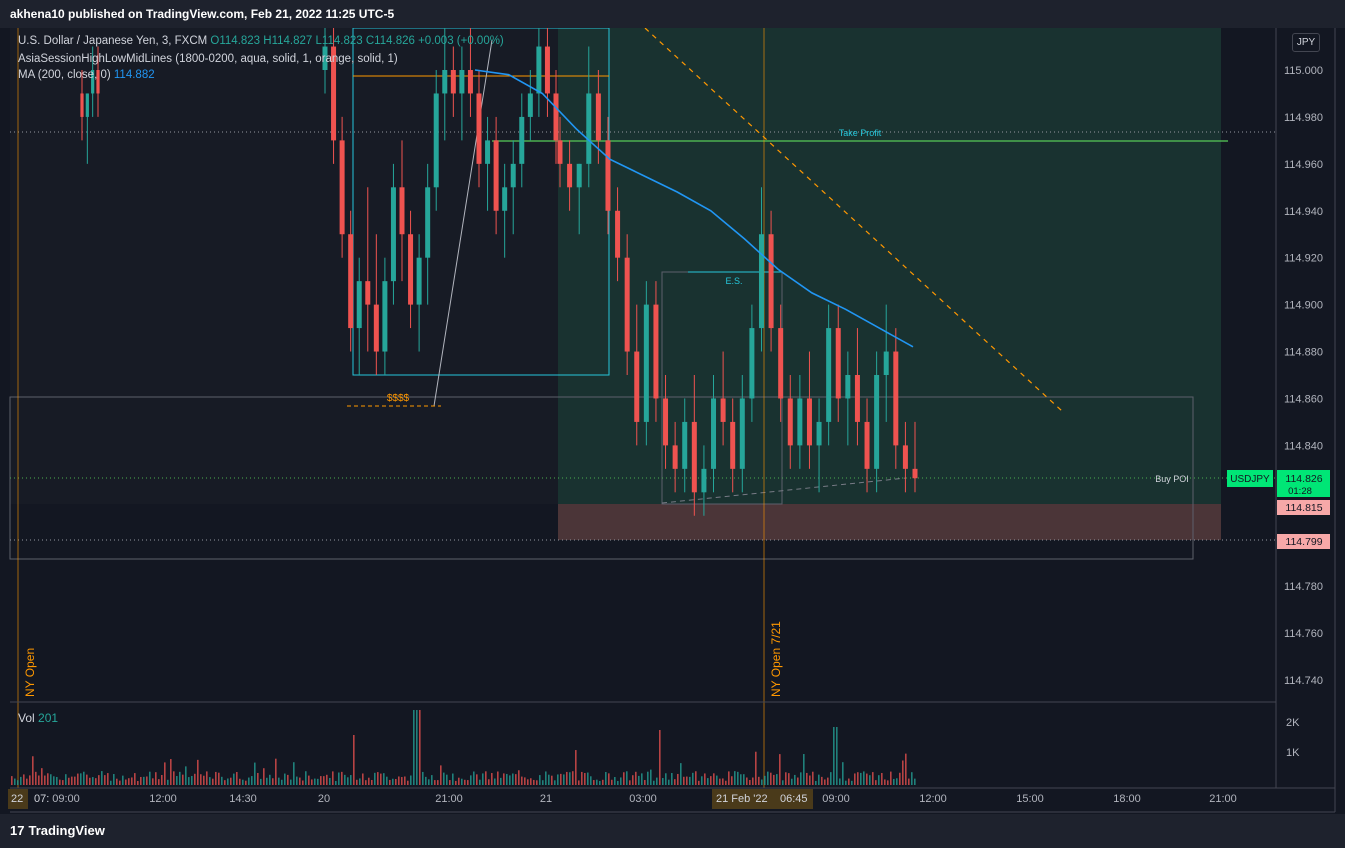 Image resolution: width=1345 pixels, height=848 pixels. What do you see at coordinates (1303, 71) in the screenshot?
I see `price-tick-0: 115.000` at bounding box center [1303, 71].